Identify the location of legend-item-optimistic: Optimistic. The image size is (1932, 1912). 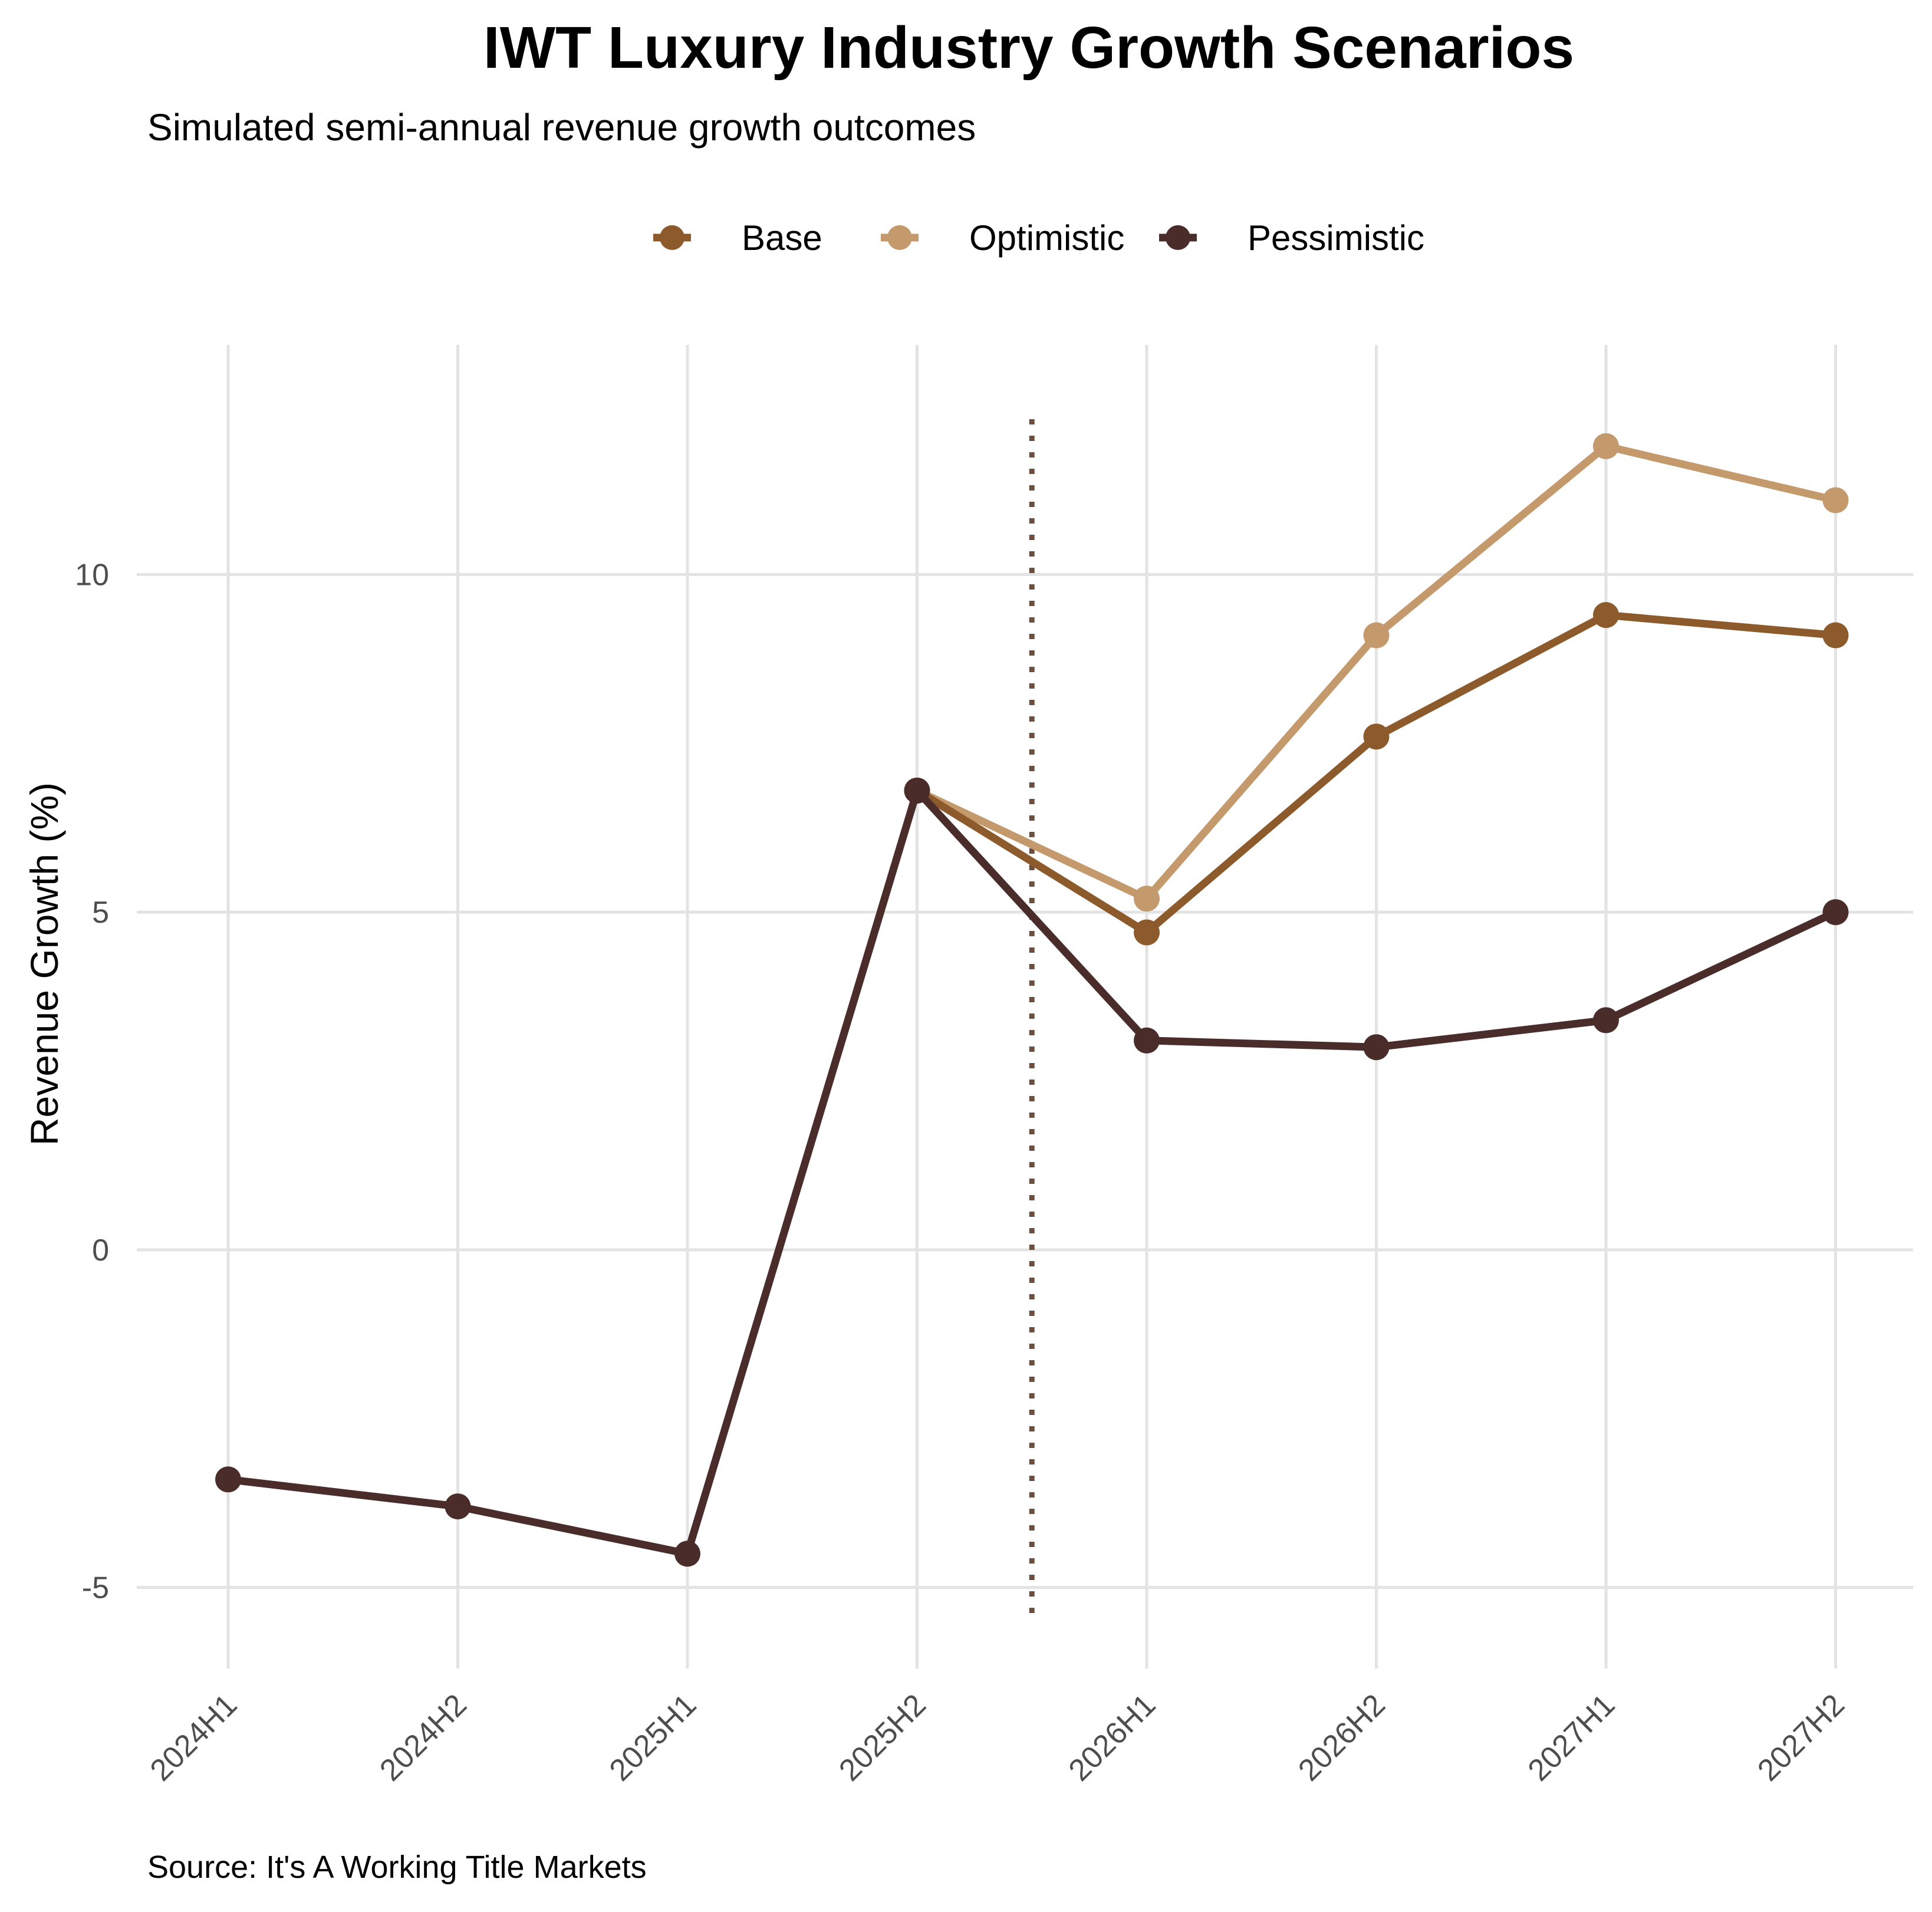
(1003, 238).